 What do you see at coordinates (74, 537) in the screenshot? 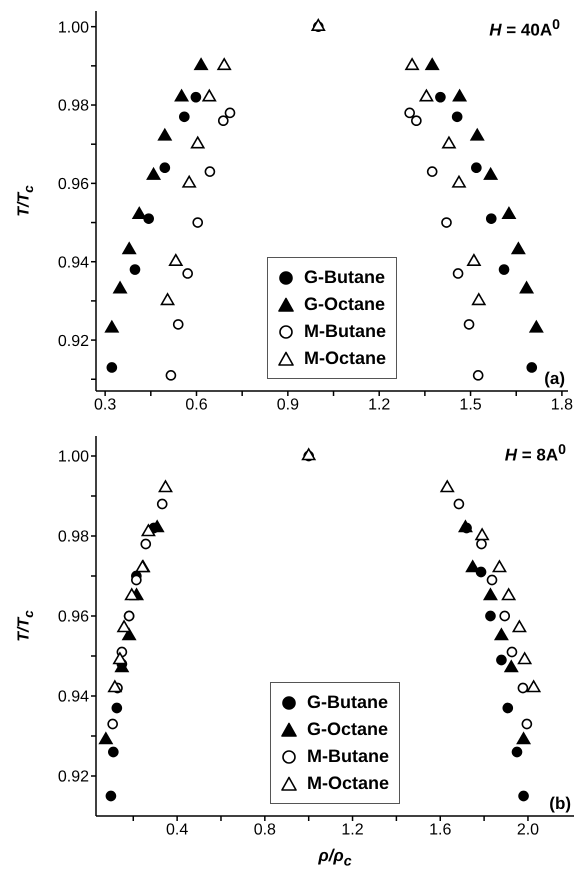
I see `y-tick-label: 0.98` at bounding box center [74, 537].